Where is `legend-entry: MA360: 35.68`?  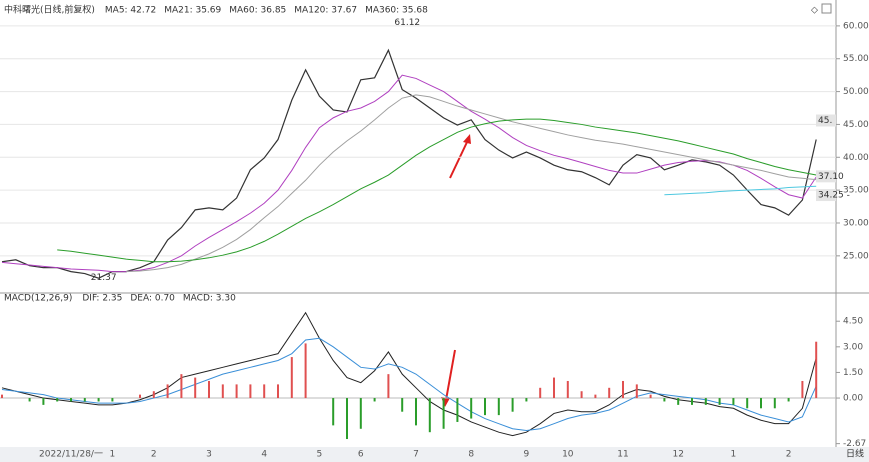
legend-entry: MA360: 35.68 is located at coordinates (396, 11).